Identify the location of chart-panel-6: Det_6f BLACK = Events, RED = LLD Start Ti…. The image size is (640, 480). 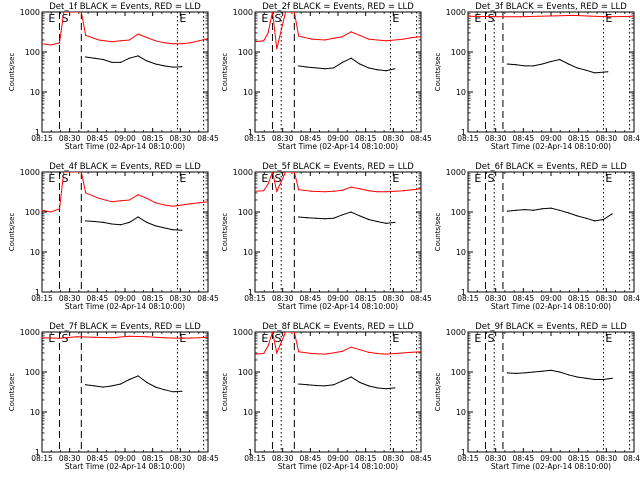
(537, 236).